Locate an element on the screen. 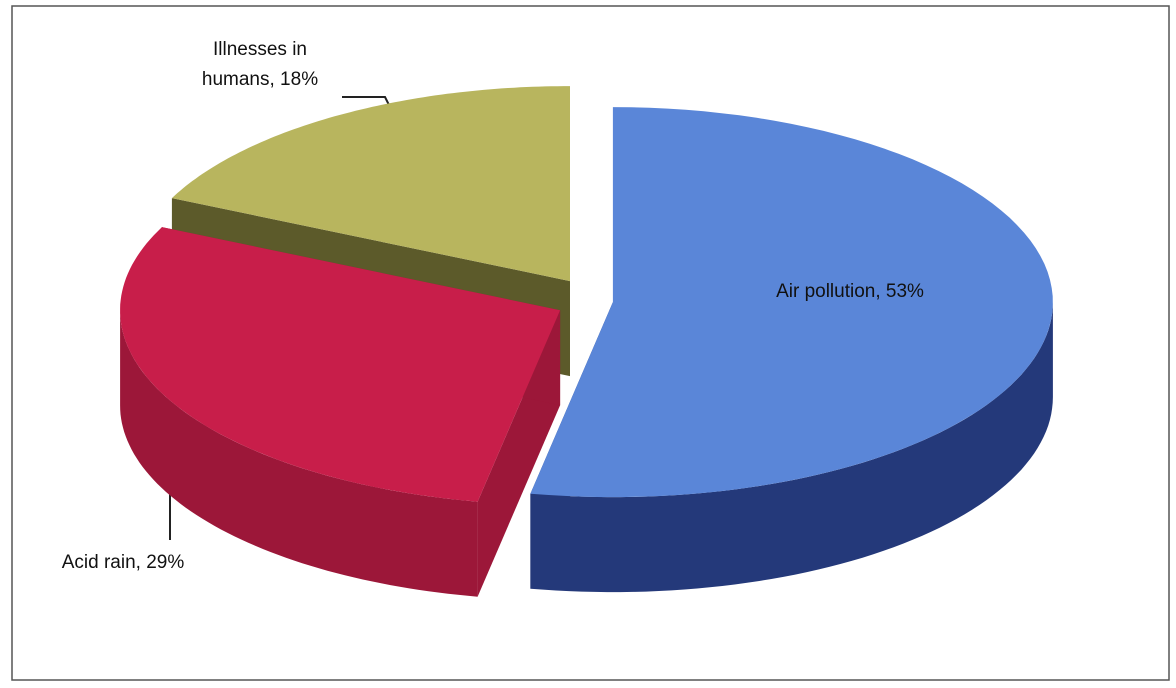 The height and width of the screenshot is (688, 1176). slice-wall is located at coordinates (299, 453).